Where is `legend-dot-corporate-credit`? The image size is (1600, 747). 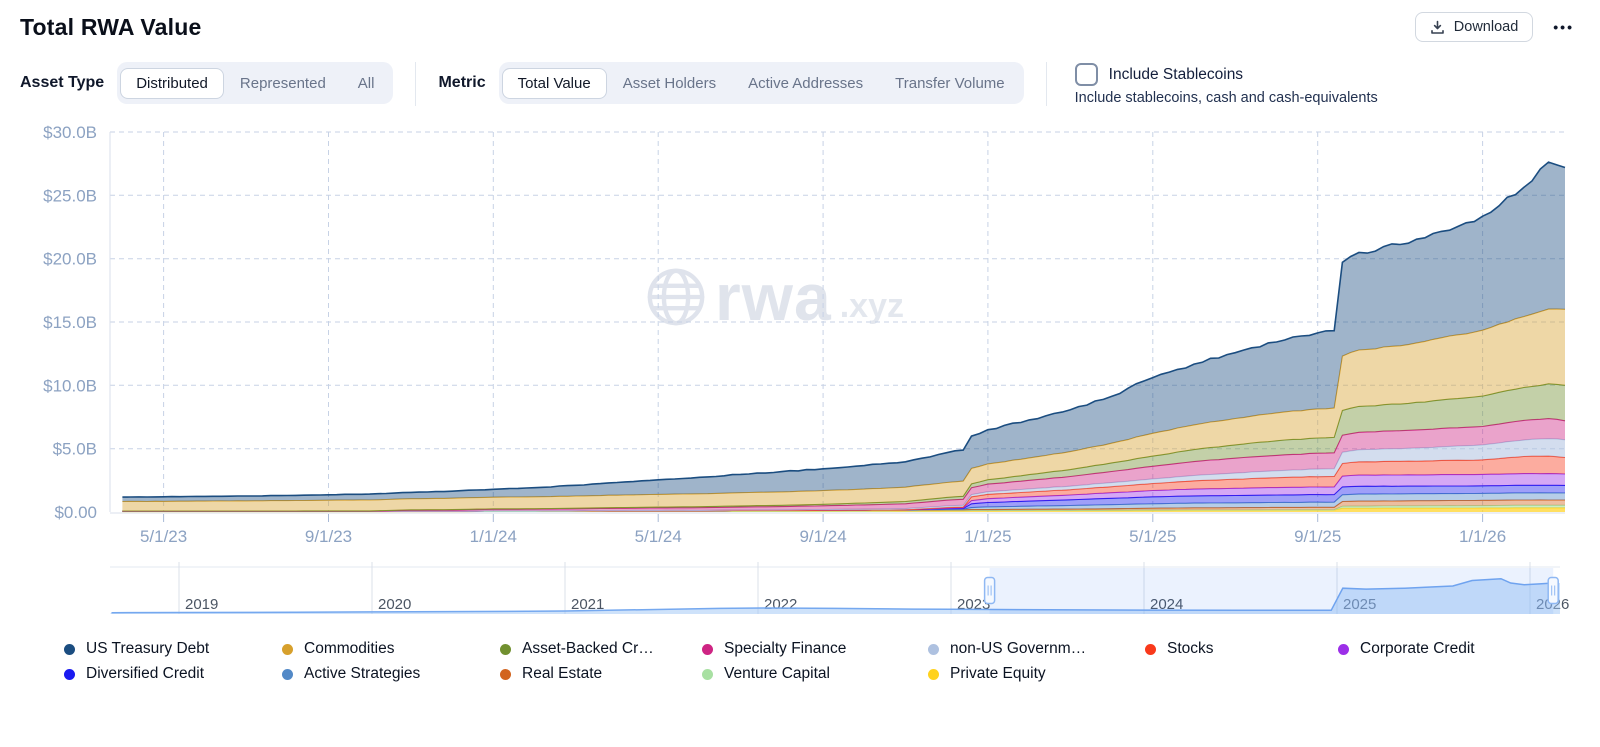 legend-dot-corporate-credit is located at coordinates (1343, 649).